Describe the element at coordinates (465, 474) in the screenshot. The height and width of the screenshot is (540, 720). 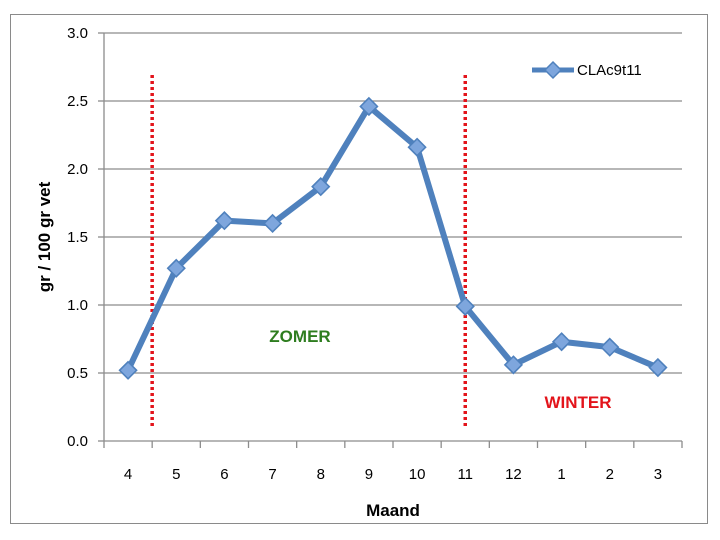
I see `x-tick-label: 11` at that location.